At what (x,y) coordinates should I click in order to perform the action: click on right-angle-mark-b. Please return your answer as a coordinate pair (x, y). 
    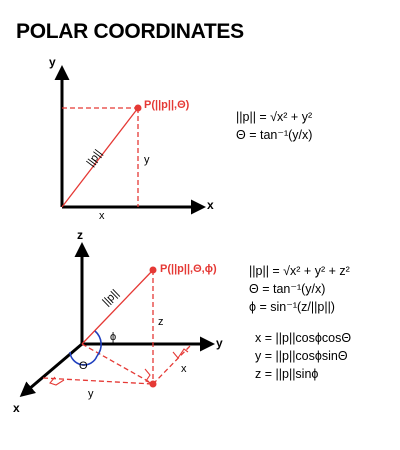
    Looking at the image, I should click on (180, 353).